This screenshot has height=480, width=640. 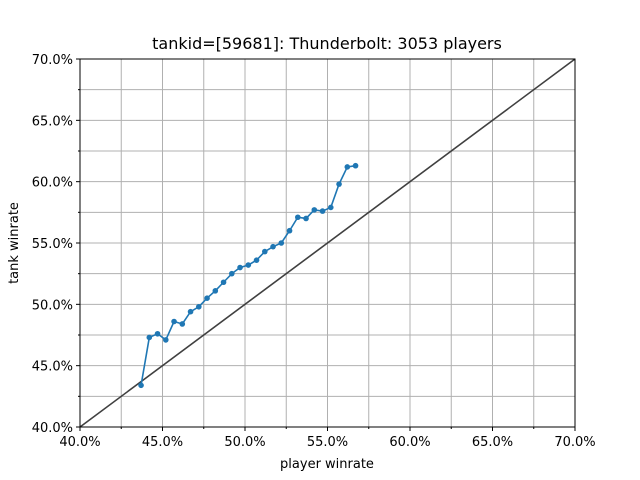 What do you see at coordinates (162, 442) in the screenshot?
I see `x-tick-label-1: 45.0%` at bounding box center [162, 442].